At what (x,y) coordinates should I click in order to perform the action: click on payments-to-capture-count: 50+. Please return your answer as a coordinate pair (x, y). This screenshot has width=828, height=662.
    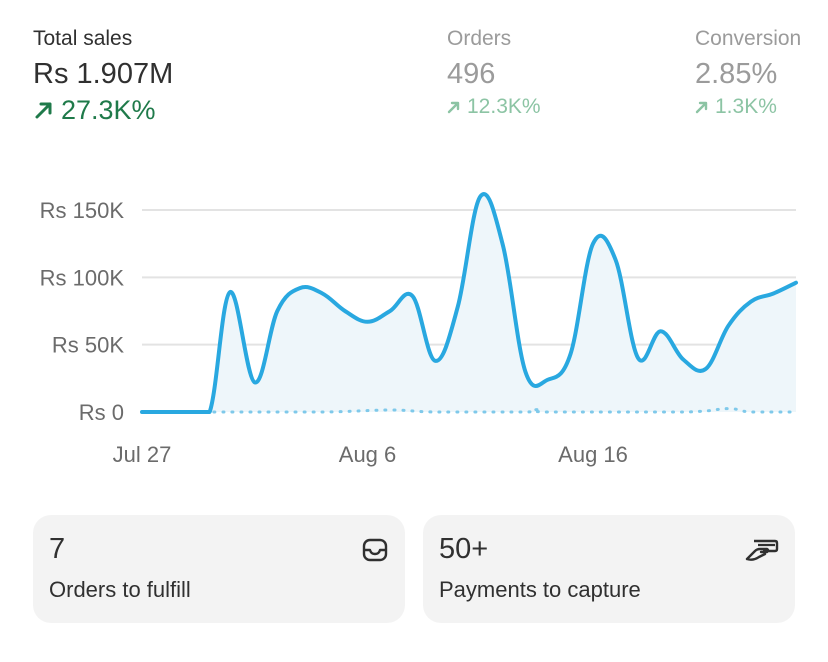
    Looking at the image, I should click on (464, 549).